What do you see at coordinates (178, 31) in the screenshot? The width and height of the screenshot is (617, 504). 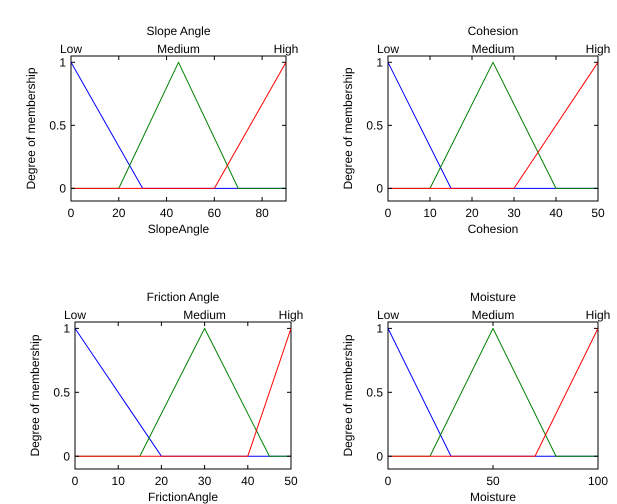 I see `chart-title: Slope Angle` at bounding box center [178, 31].